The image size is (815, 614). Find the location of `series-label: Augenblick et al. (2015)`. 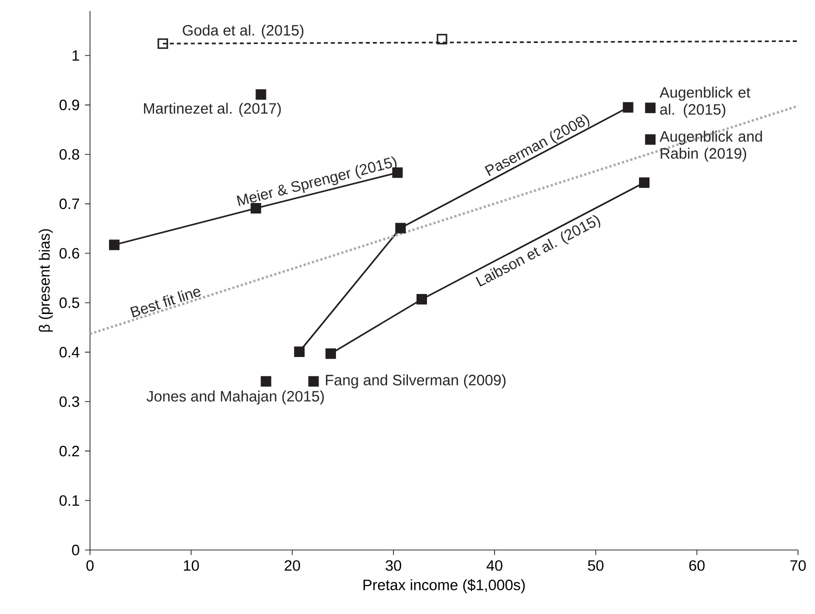

series-label: Augenblick et al. (2015) is located at coordinates (705, 102).